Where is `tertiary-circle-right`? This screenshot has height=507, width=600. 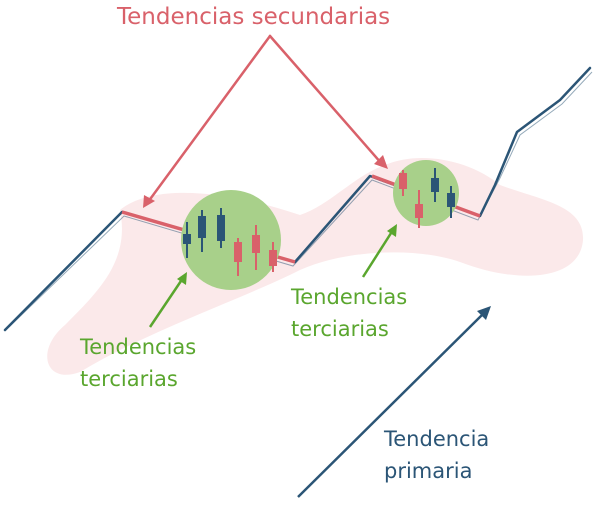 tertiary-circle-right is located at coordinates (426, 193).